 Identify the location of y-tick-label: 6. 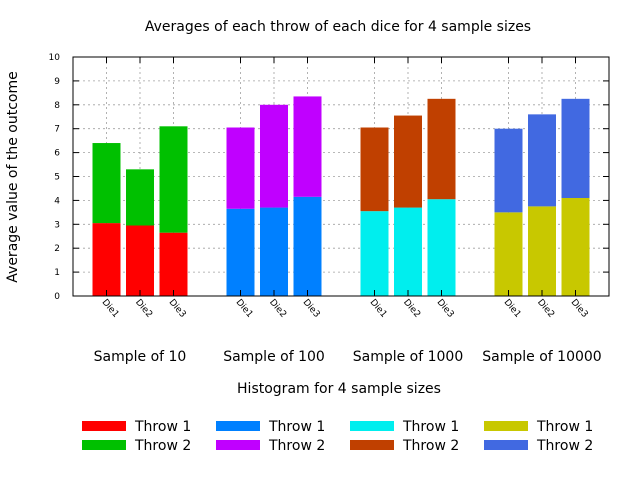
(57, 154).